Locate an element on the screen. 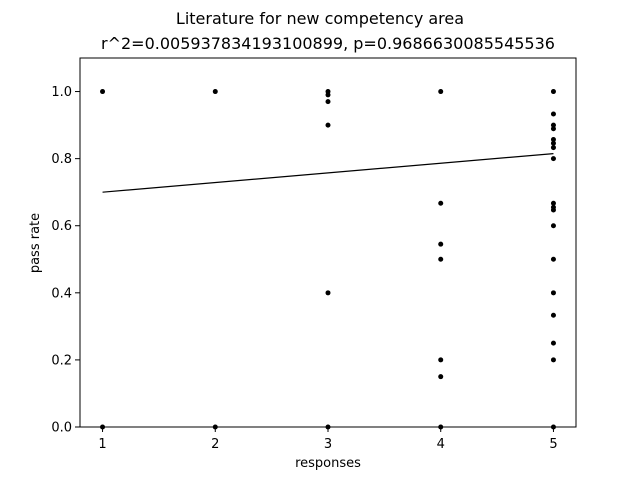 This screenshot has height=480, width=640. y-axis-label: pass rate is located at coordinates (35, 243).